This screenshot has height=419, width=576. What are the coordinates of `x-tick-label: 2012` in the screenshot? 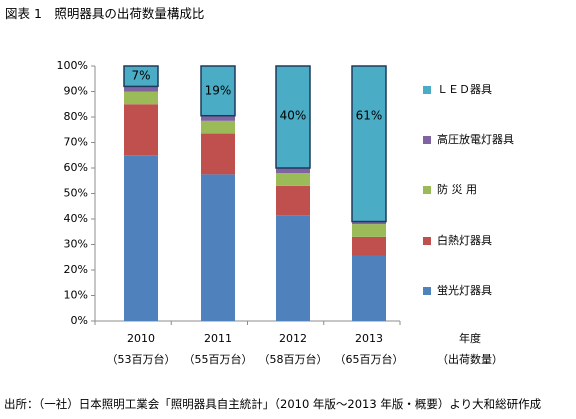 It's located at (293, 338).